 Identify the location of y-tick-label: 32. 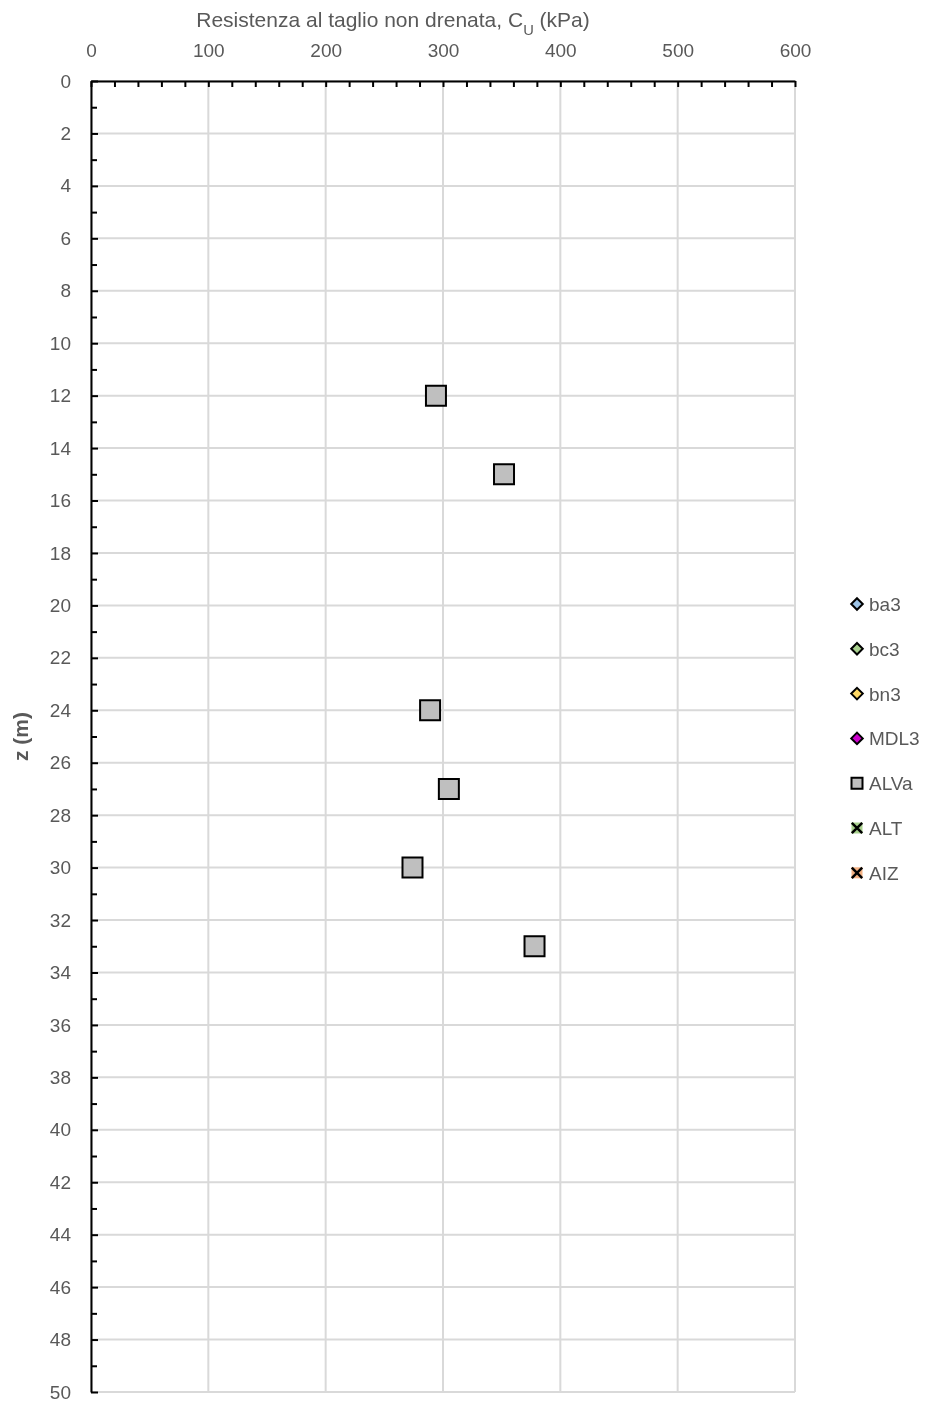
(60, 920).